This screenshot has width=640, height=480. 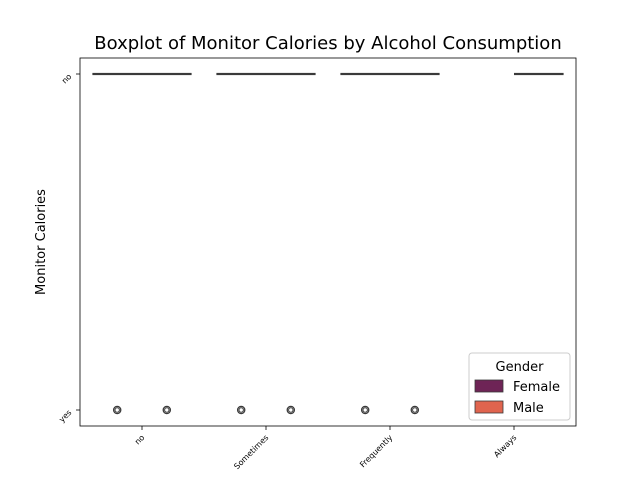 I want to click on x-tick-label: Always, so click(x=505, y=446).